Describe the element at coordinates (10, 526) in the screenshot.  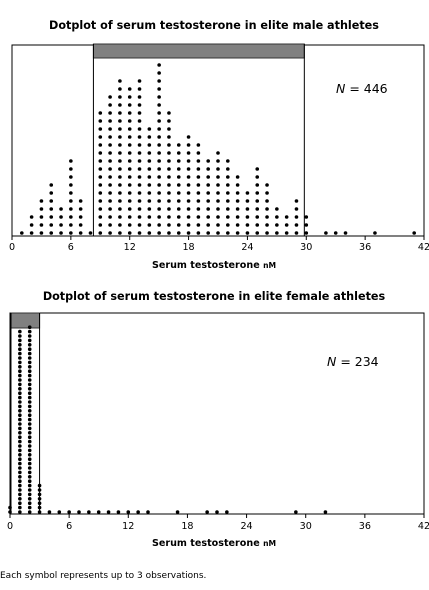
I see `female-x-tick-label: 0` at that location.